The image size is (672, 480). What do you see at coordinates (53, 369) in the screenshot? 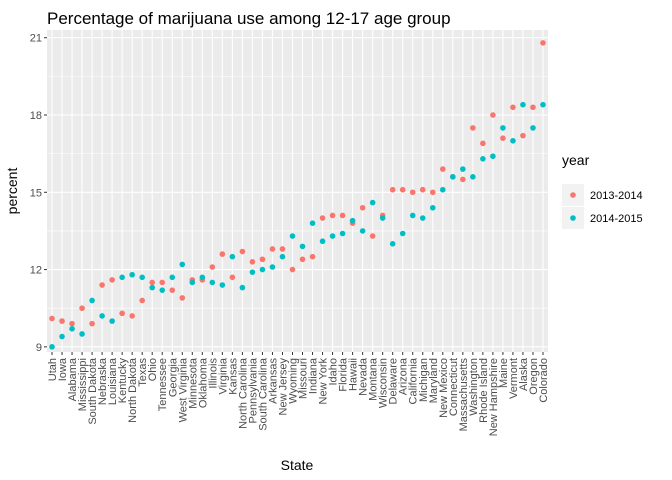
I see `x-tick-label-utah: Utah` at bounding box center [53, 369].